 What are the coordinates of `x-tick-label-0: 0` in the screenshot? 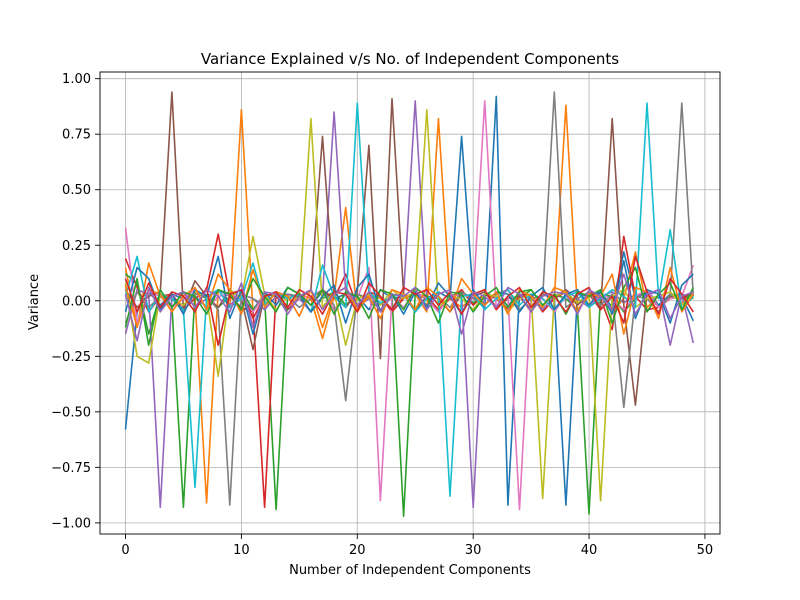 It's located at (125, 550).